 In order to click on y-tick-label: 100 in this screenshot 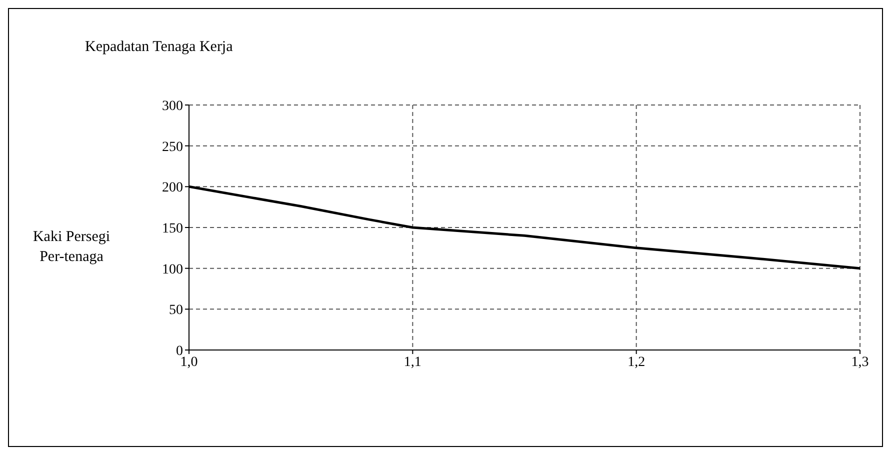, I will do `click(172, 270)`.